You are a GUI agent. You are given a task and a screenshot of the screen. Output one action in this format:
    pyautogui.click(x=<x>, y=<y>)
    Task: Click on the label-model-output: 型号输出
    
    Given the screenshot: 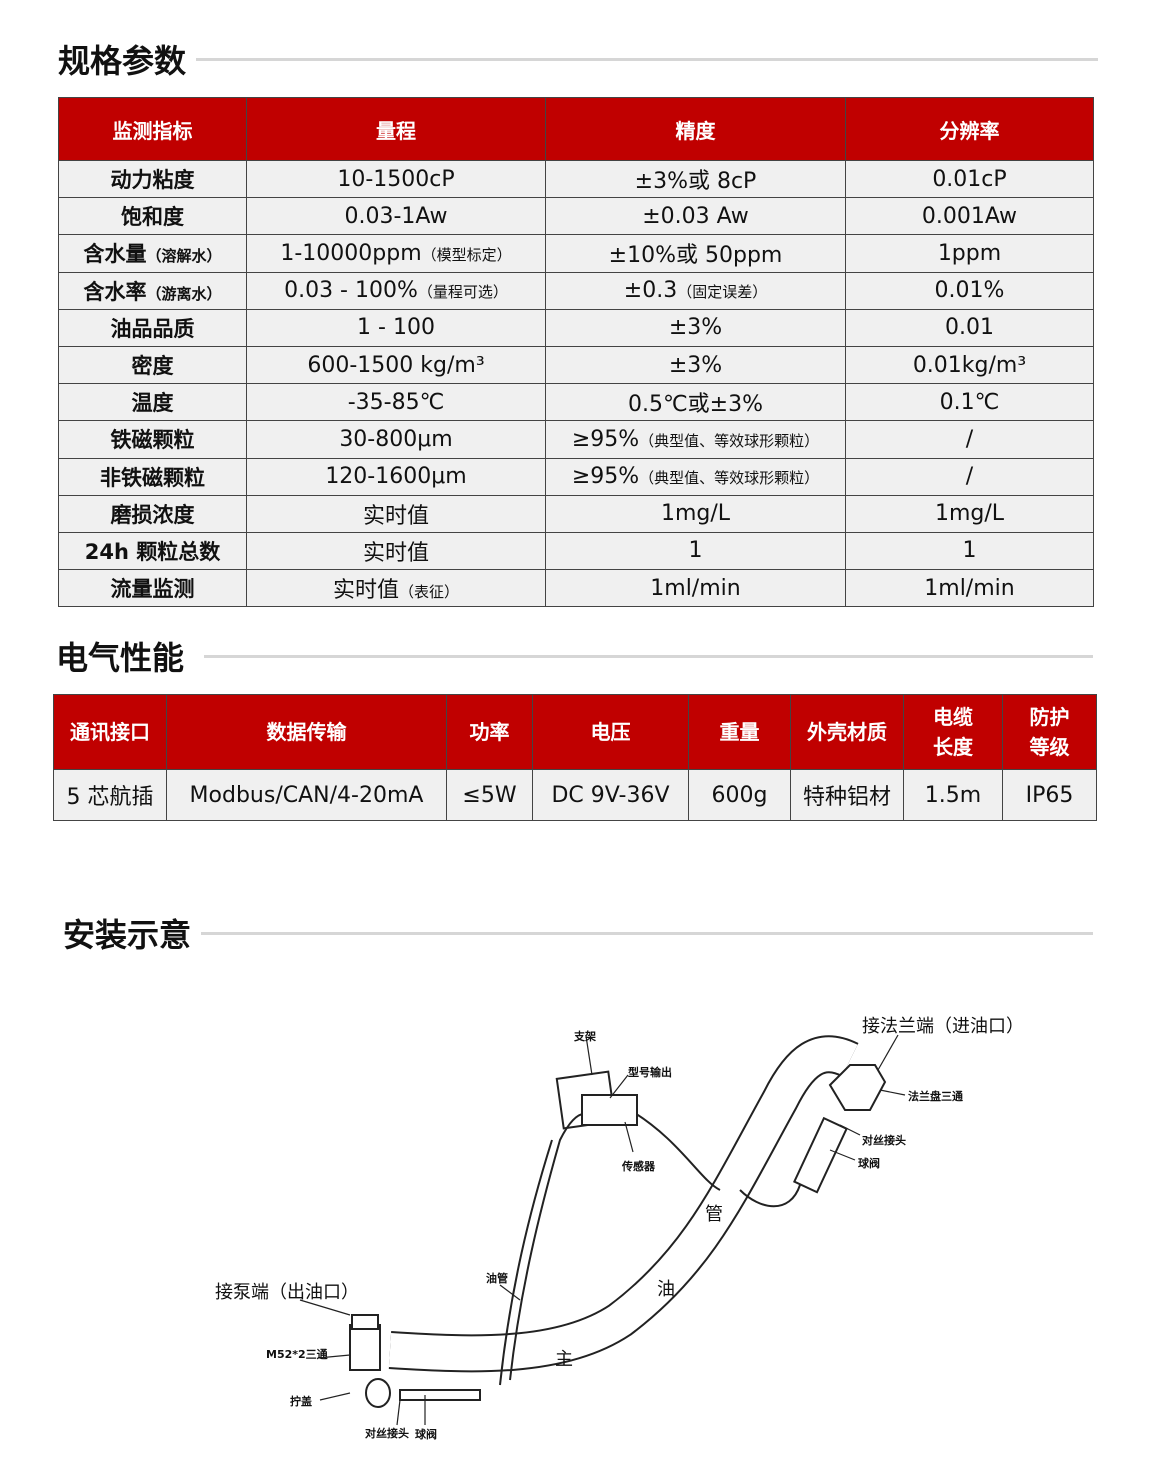 What is the action you would take?
    pyautogui.click(x=650, y=1072)
    